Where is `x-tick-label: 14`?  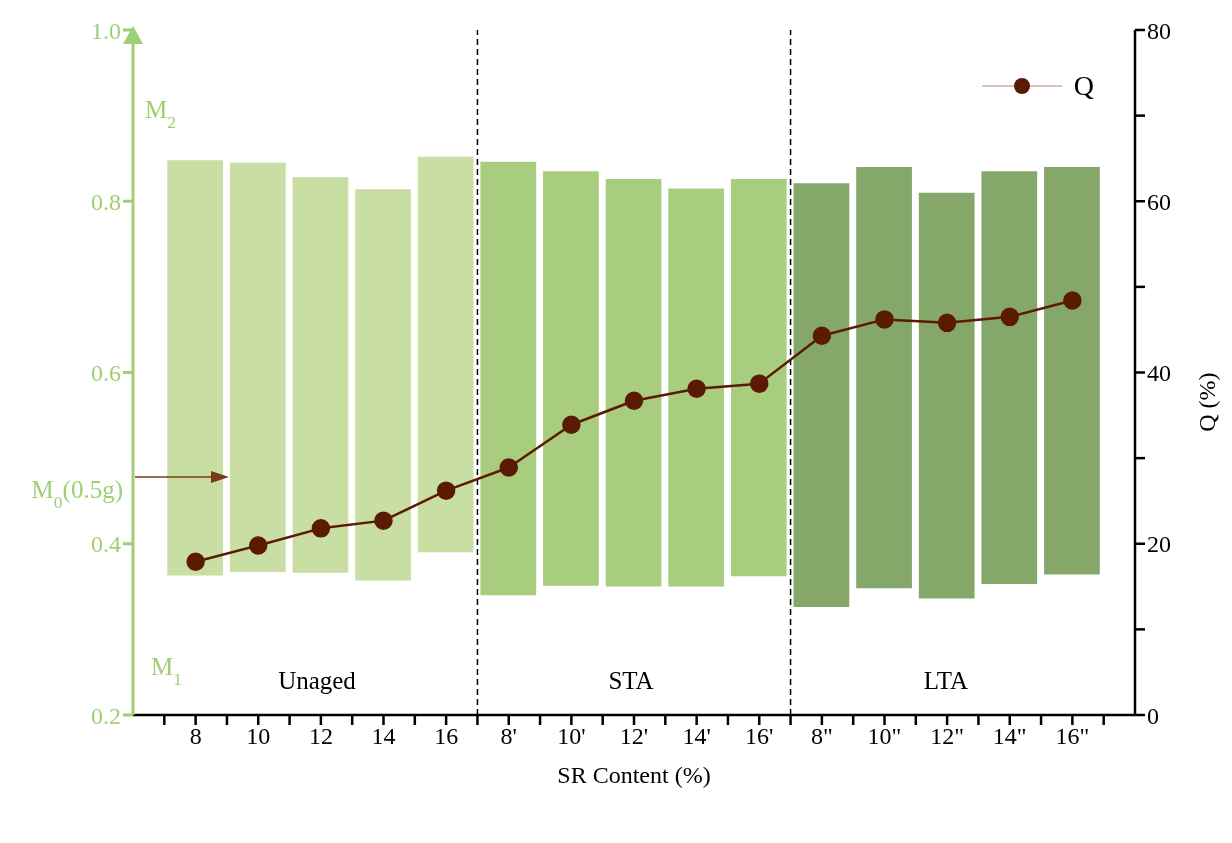
x-tick-label: 14 is located at coordinates (383, 736).